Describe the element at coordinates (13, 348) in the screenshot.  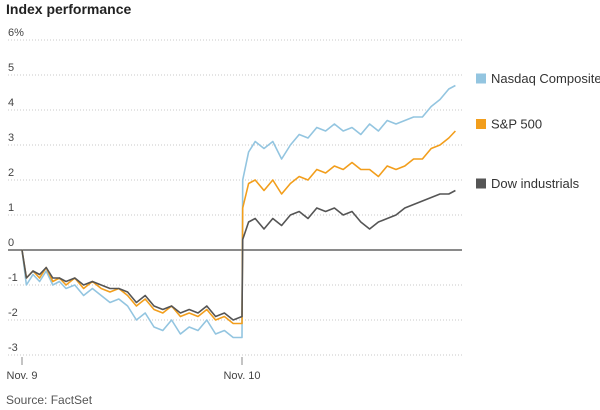
I see `y-tick-label: -3` at that location.